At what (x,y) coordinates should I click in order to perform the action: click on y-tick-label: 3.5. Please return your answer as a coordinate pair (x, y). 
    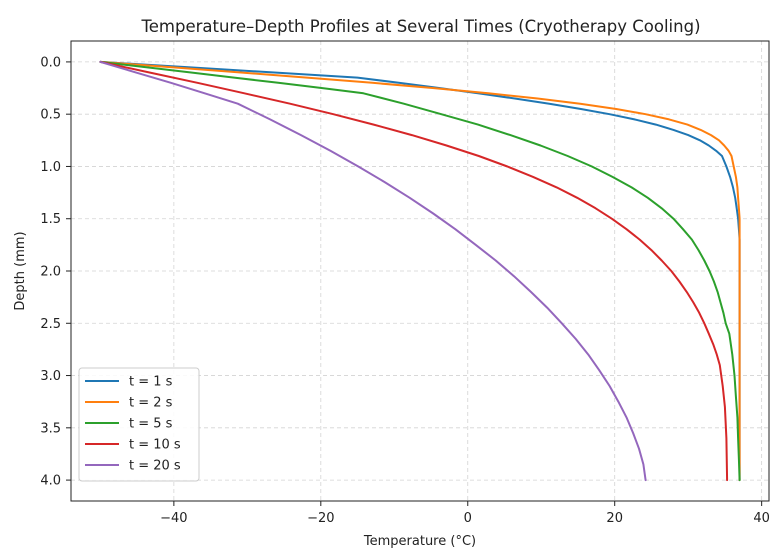
    Looking at the image, I should click on (50, 428).